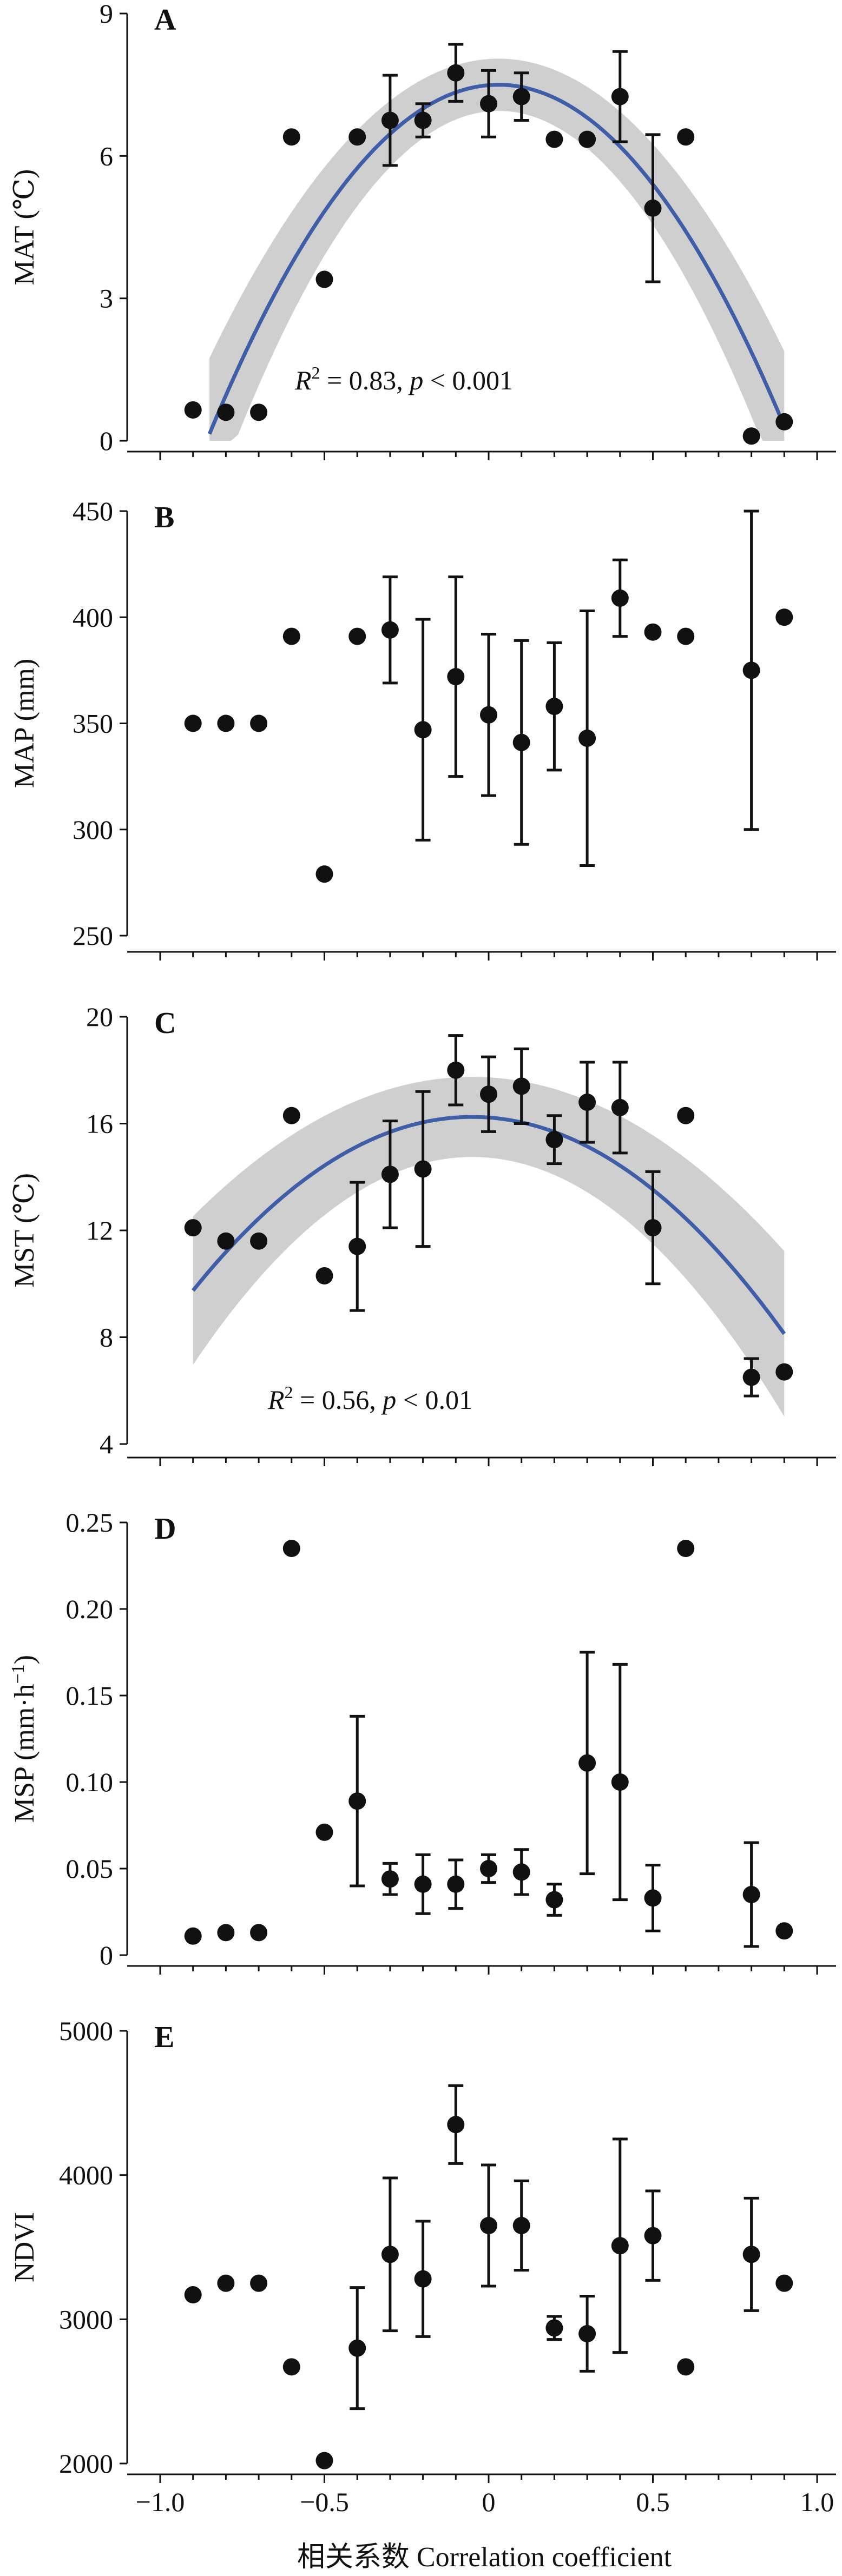  I want to click on fit-line-a, so click(496, 259).